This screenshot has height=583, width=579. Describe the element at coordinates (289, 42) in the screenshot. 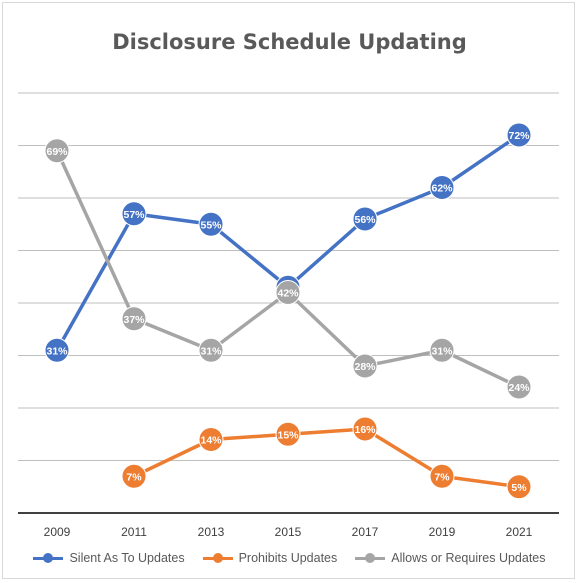

I see `chart-title: Disclosure Schedule Updating` at that location.